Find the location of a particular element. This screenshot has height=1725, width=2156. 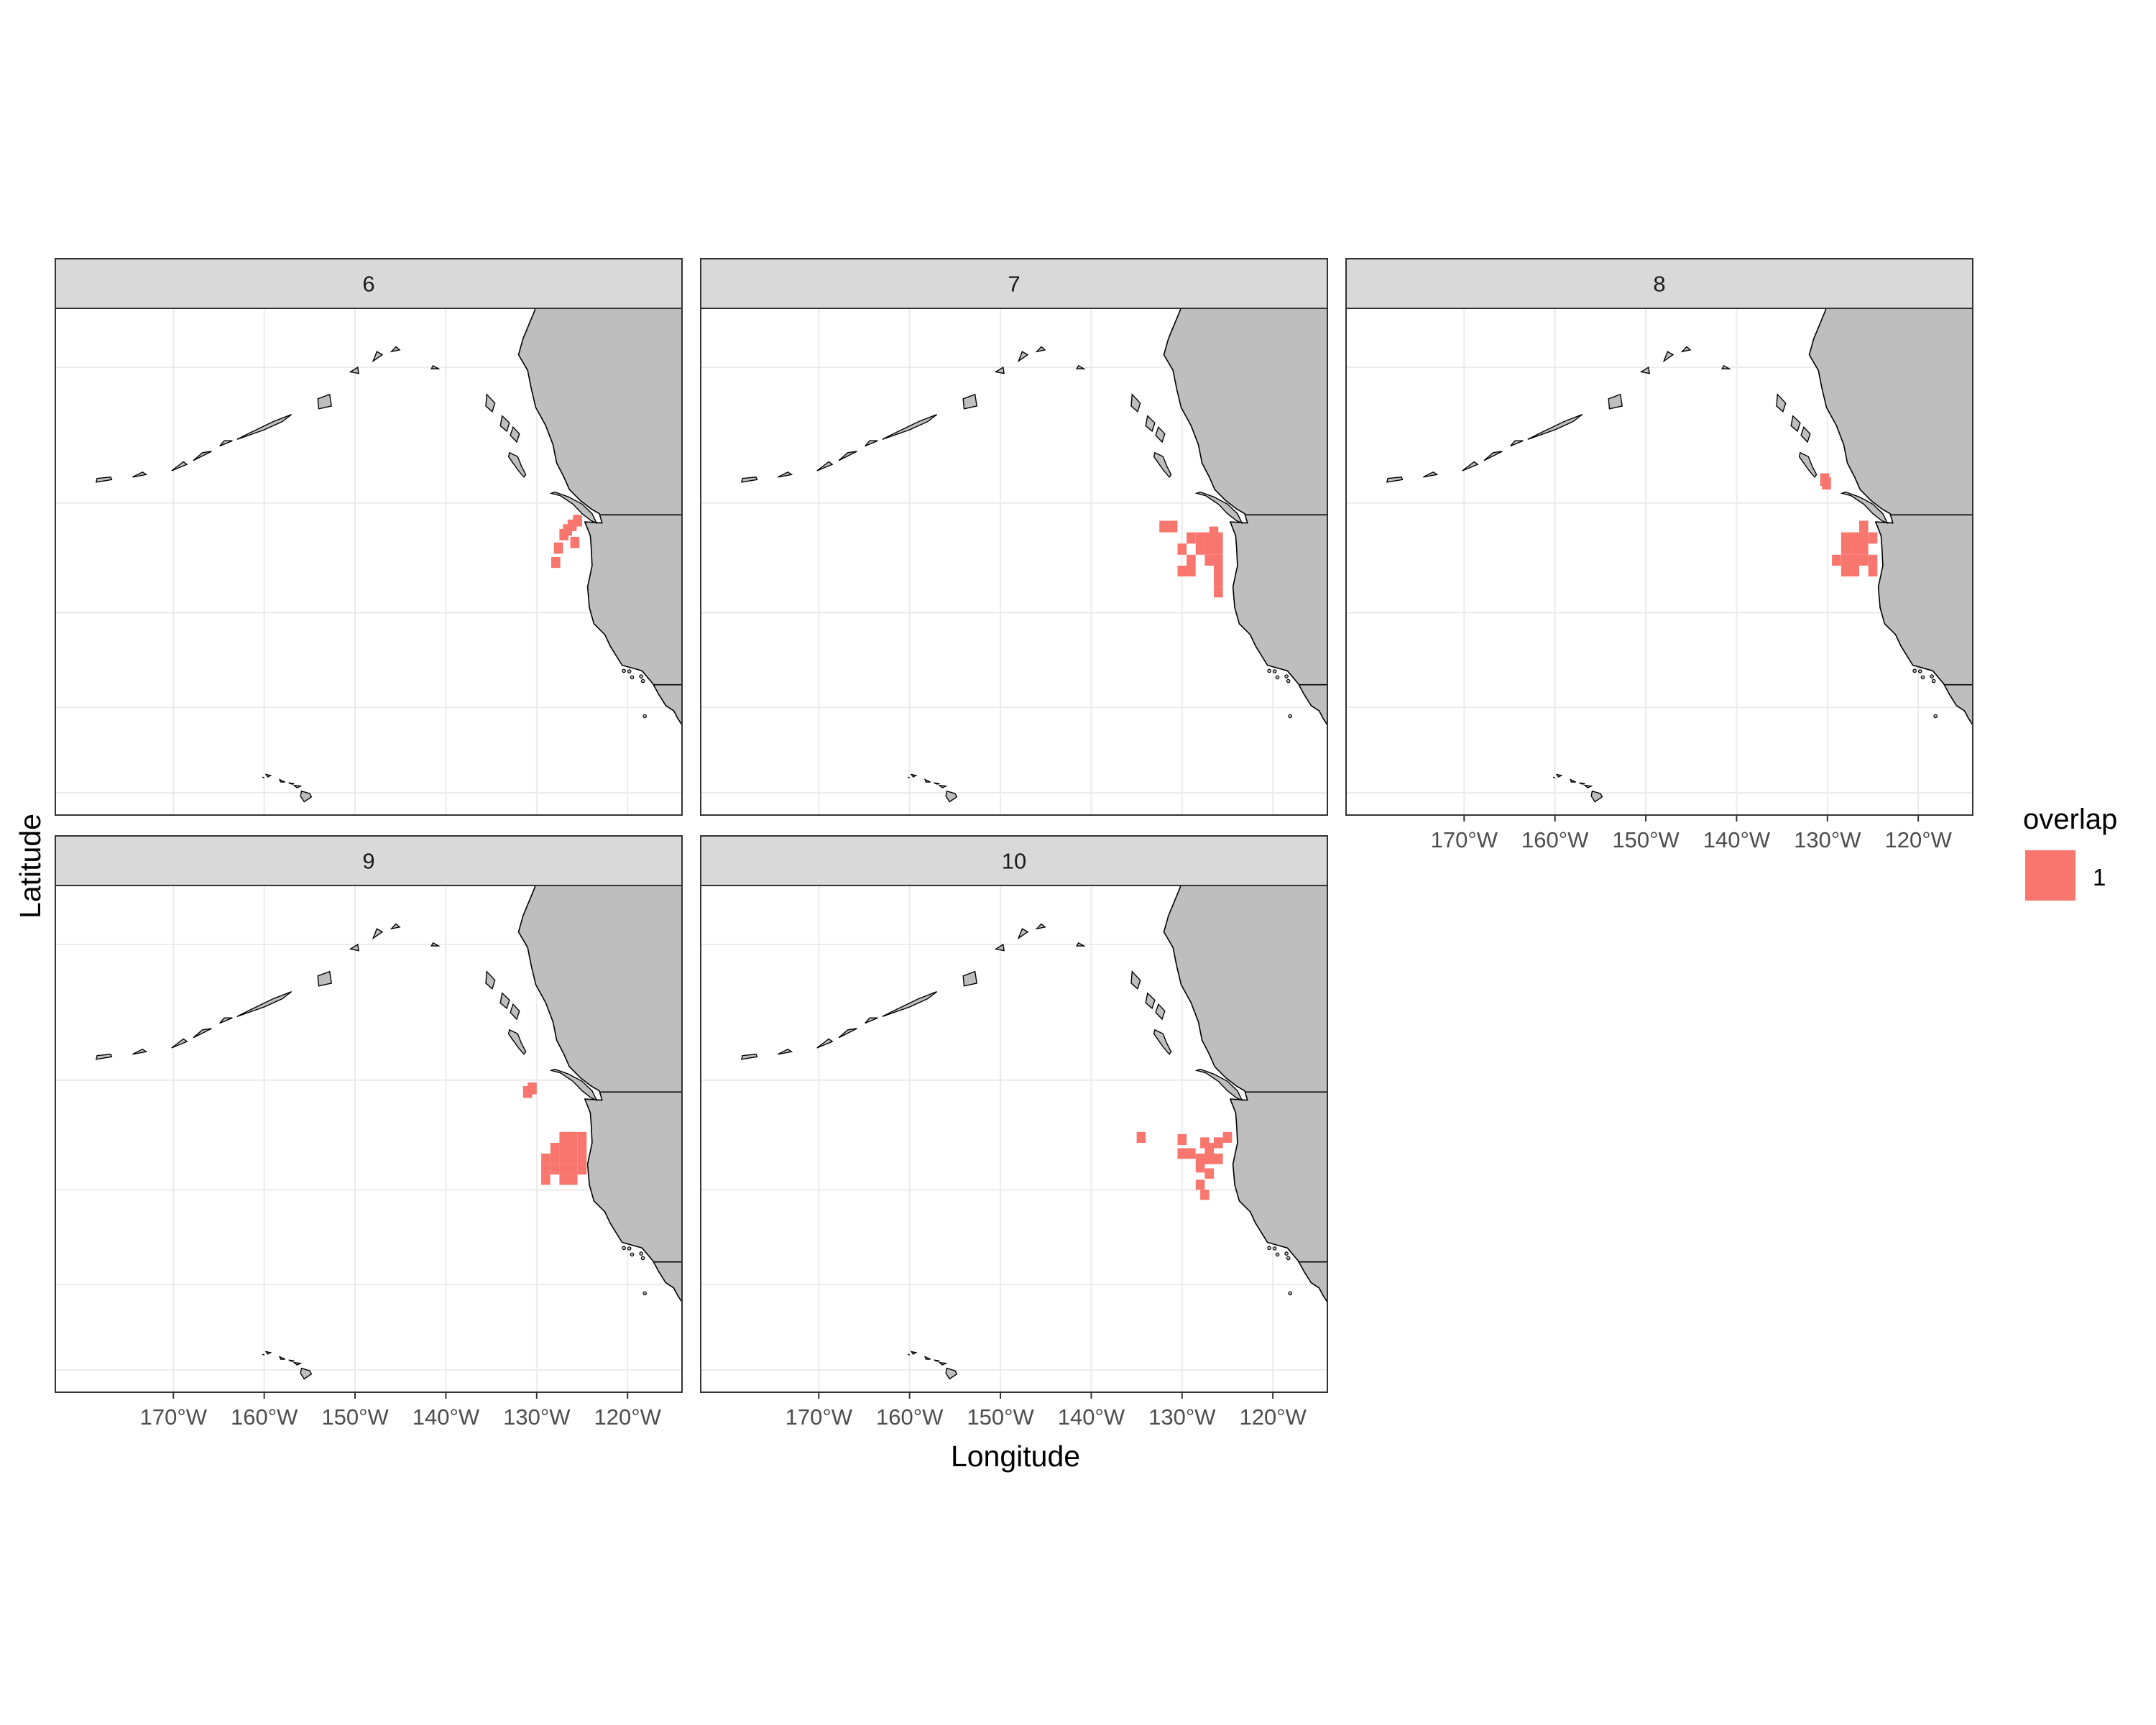

legend-title: overlap is located at coordinates (2070, 819).